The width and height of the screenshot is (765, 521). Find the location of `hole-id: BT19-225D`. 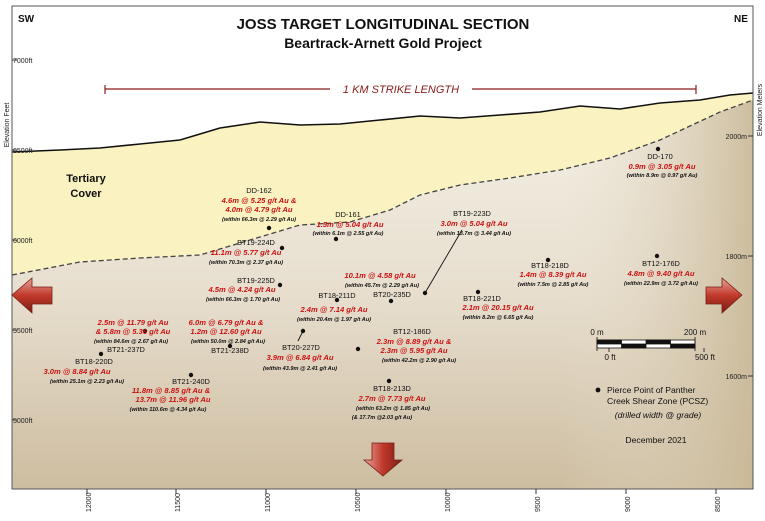

hole-id: BT19-225D is located at coordinates (256, 280).